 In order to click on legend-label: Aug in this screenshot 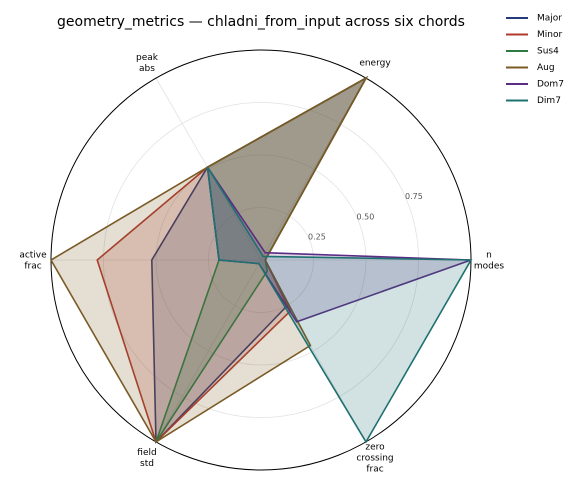, I will do `click(546, 68)`.